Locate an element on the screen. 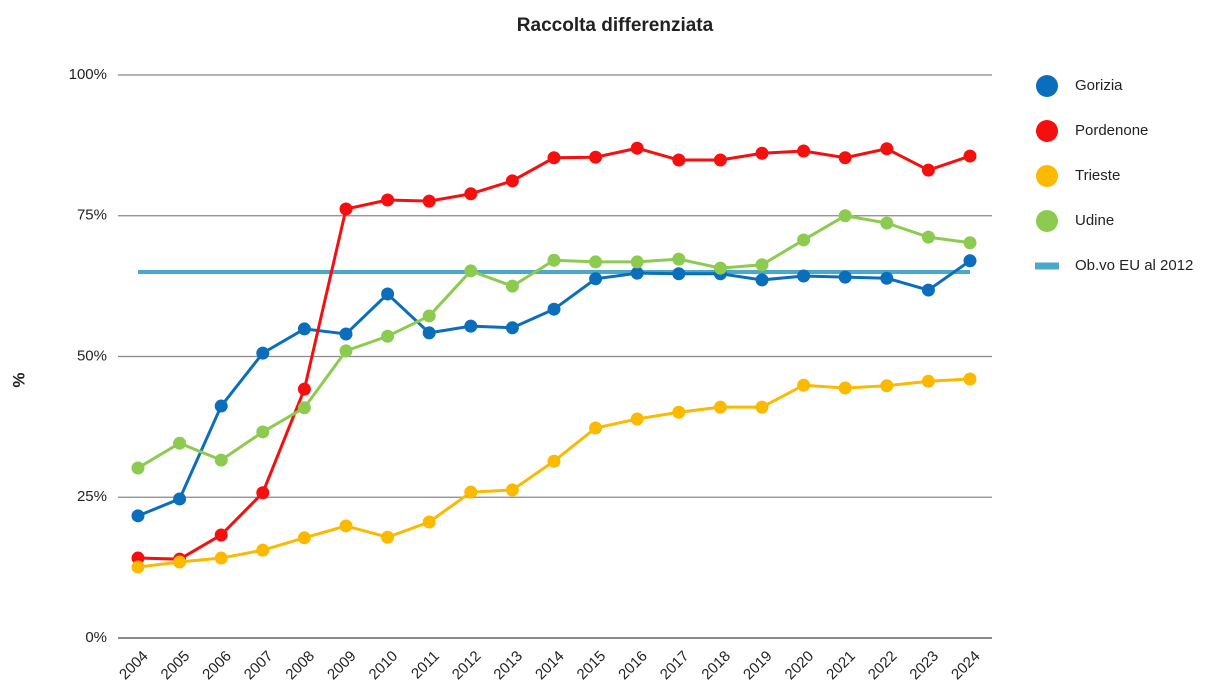 This screenshot has height=688, width=1217. y-tick-label: 25% is located at coordinates (92, 496).